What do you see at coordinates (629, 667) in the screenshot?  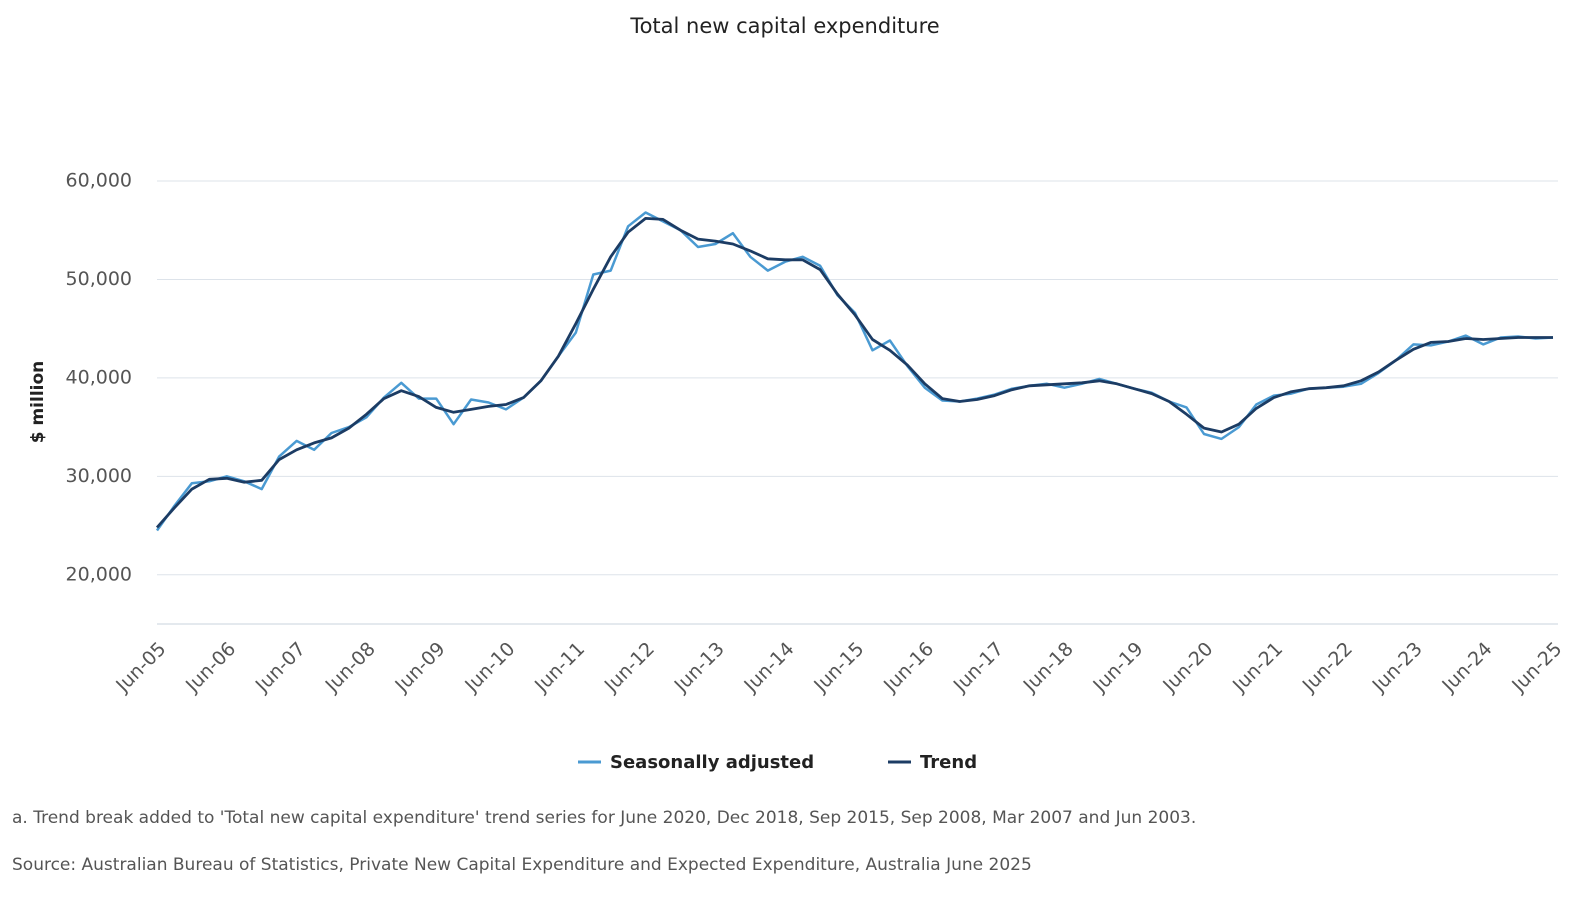 I see `x-tick-label: Jun-12` at bounding box center [629, 667].